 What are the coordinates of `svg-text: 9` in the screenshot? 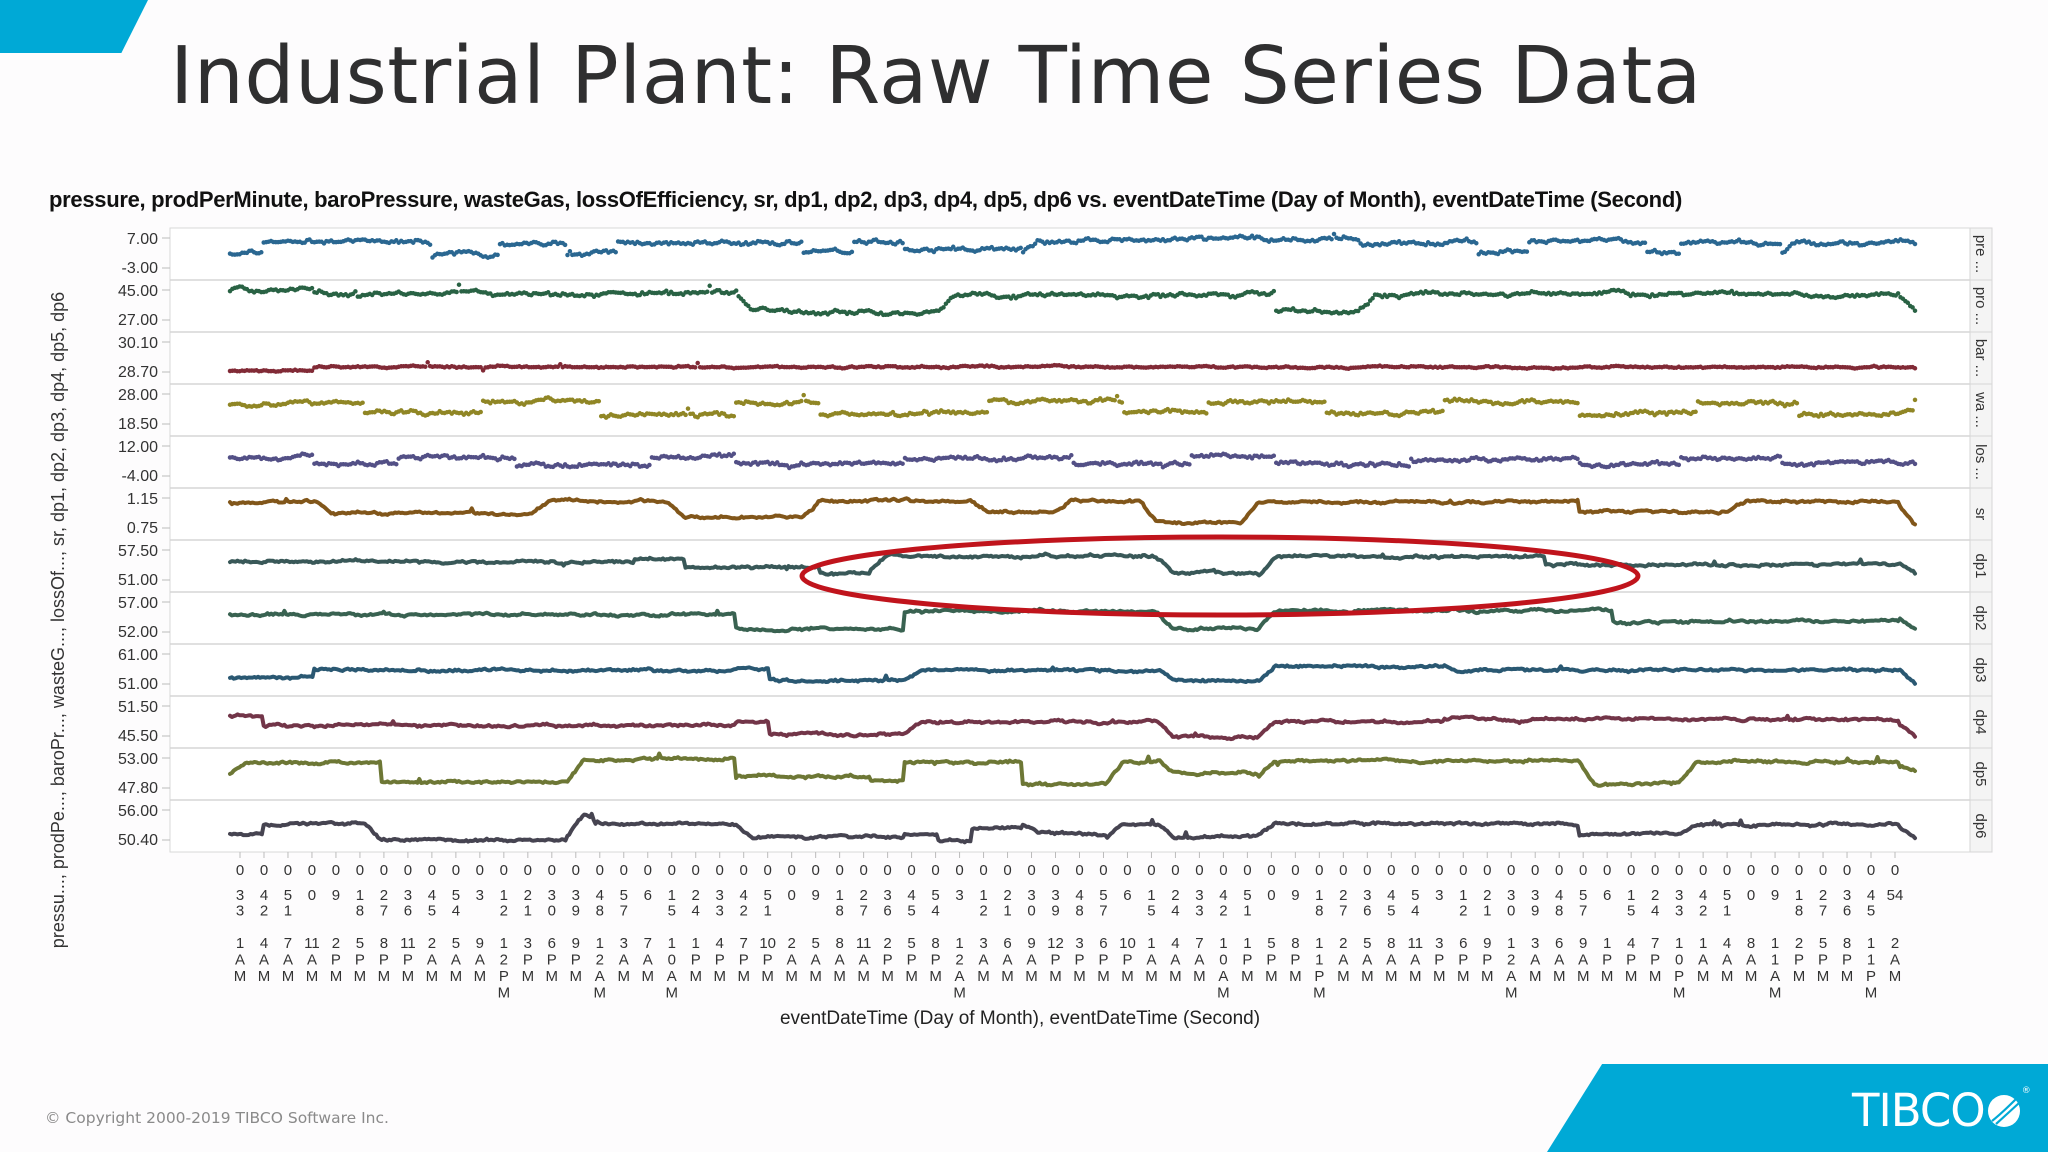 It's located at (1031, 943).